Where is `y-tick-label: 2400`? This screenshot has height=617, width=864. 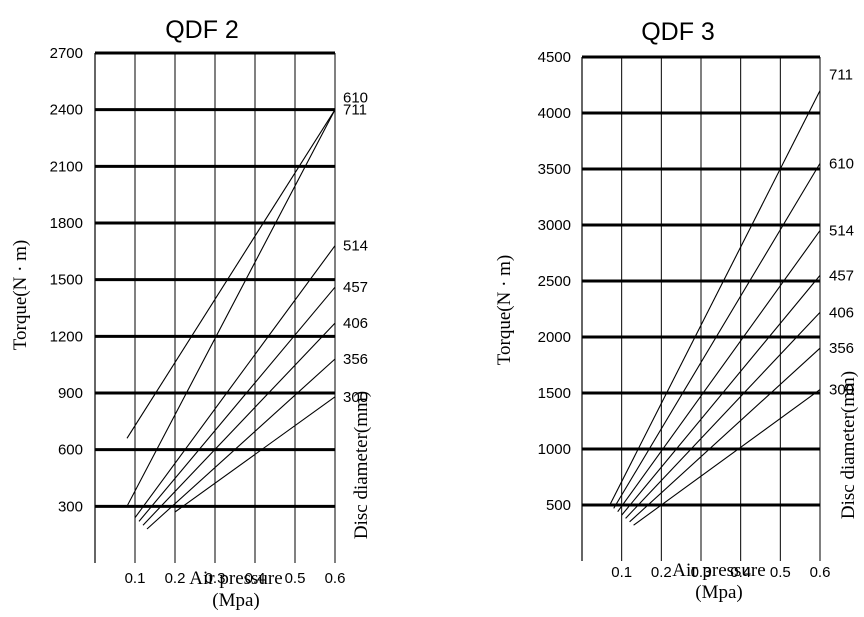 y-tick-label: 2400 is located at coordinates (66, 110).